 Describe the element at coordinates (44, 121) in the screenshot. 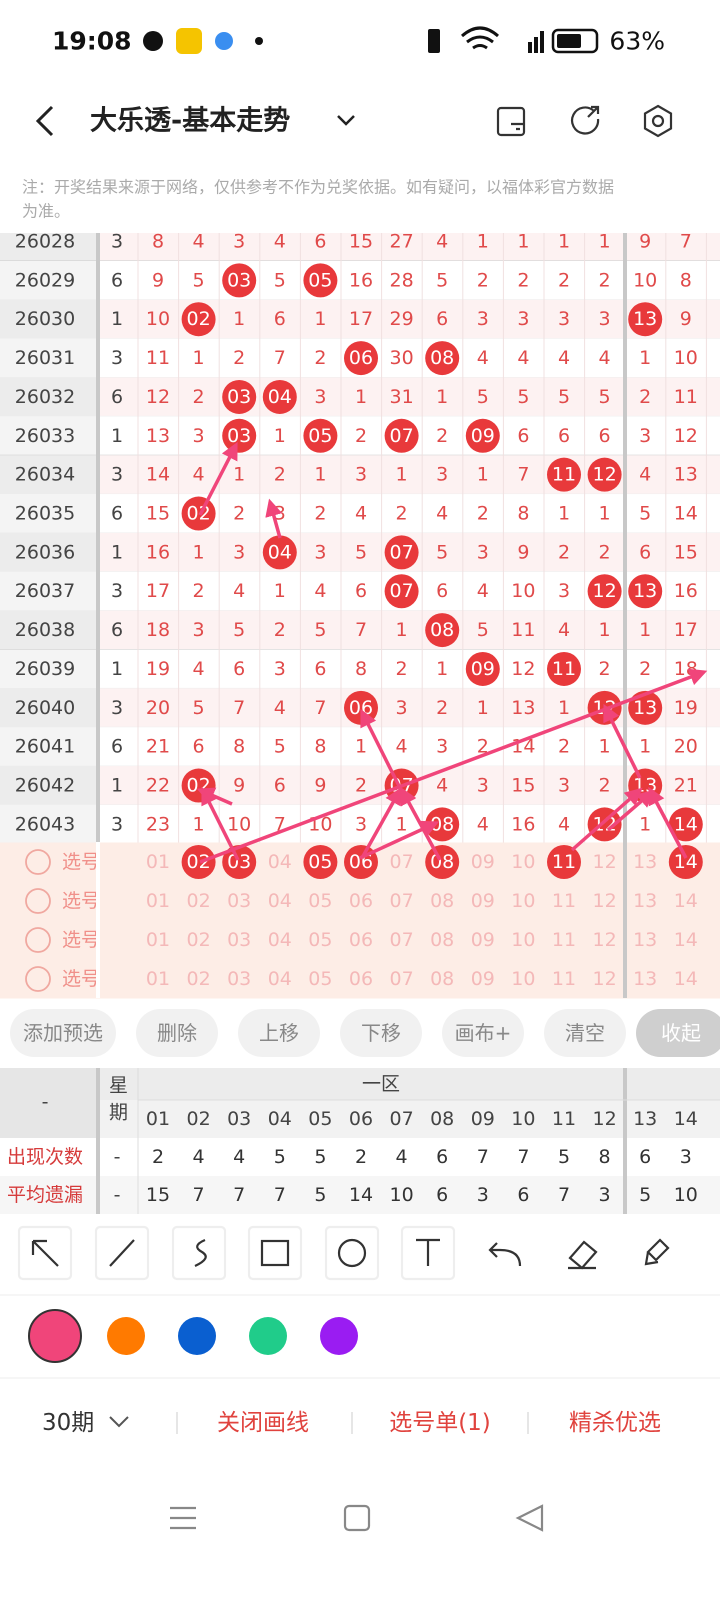

I see `back-button` at that location.